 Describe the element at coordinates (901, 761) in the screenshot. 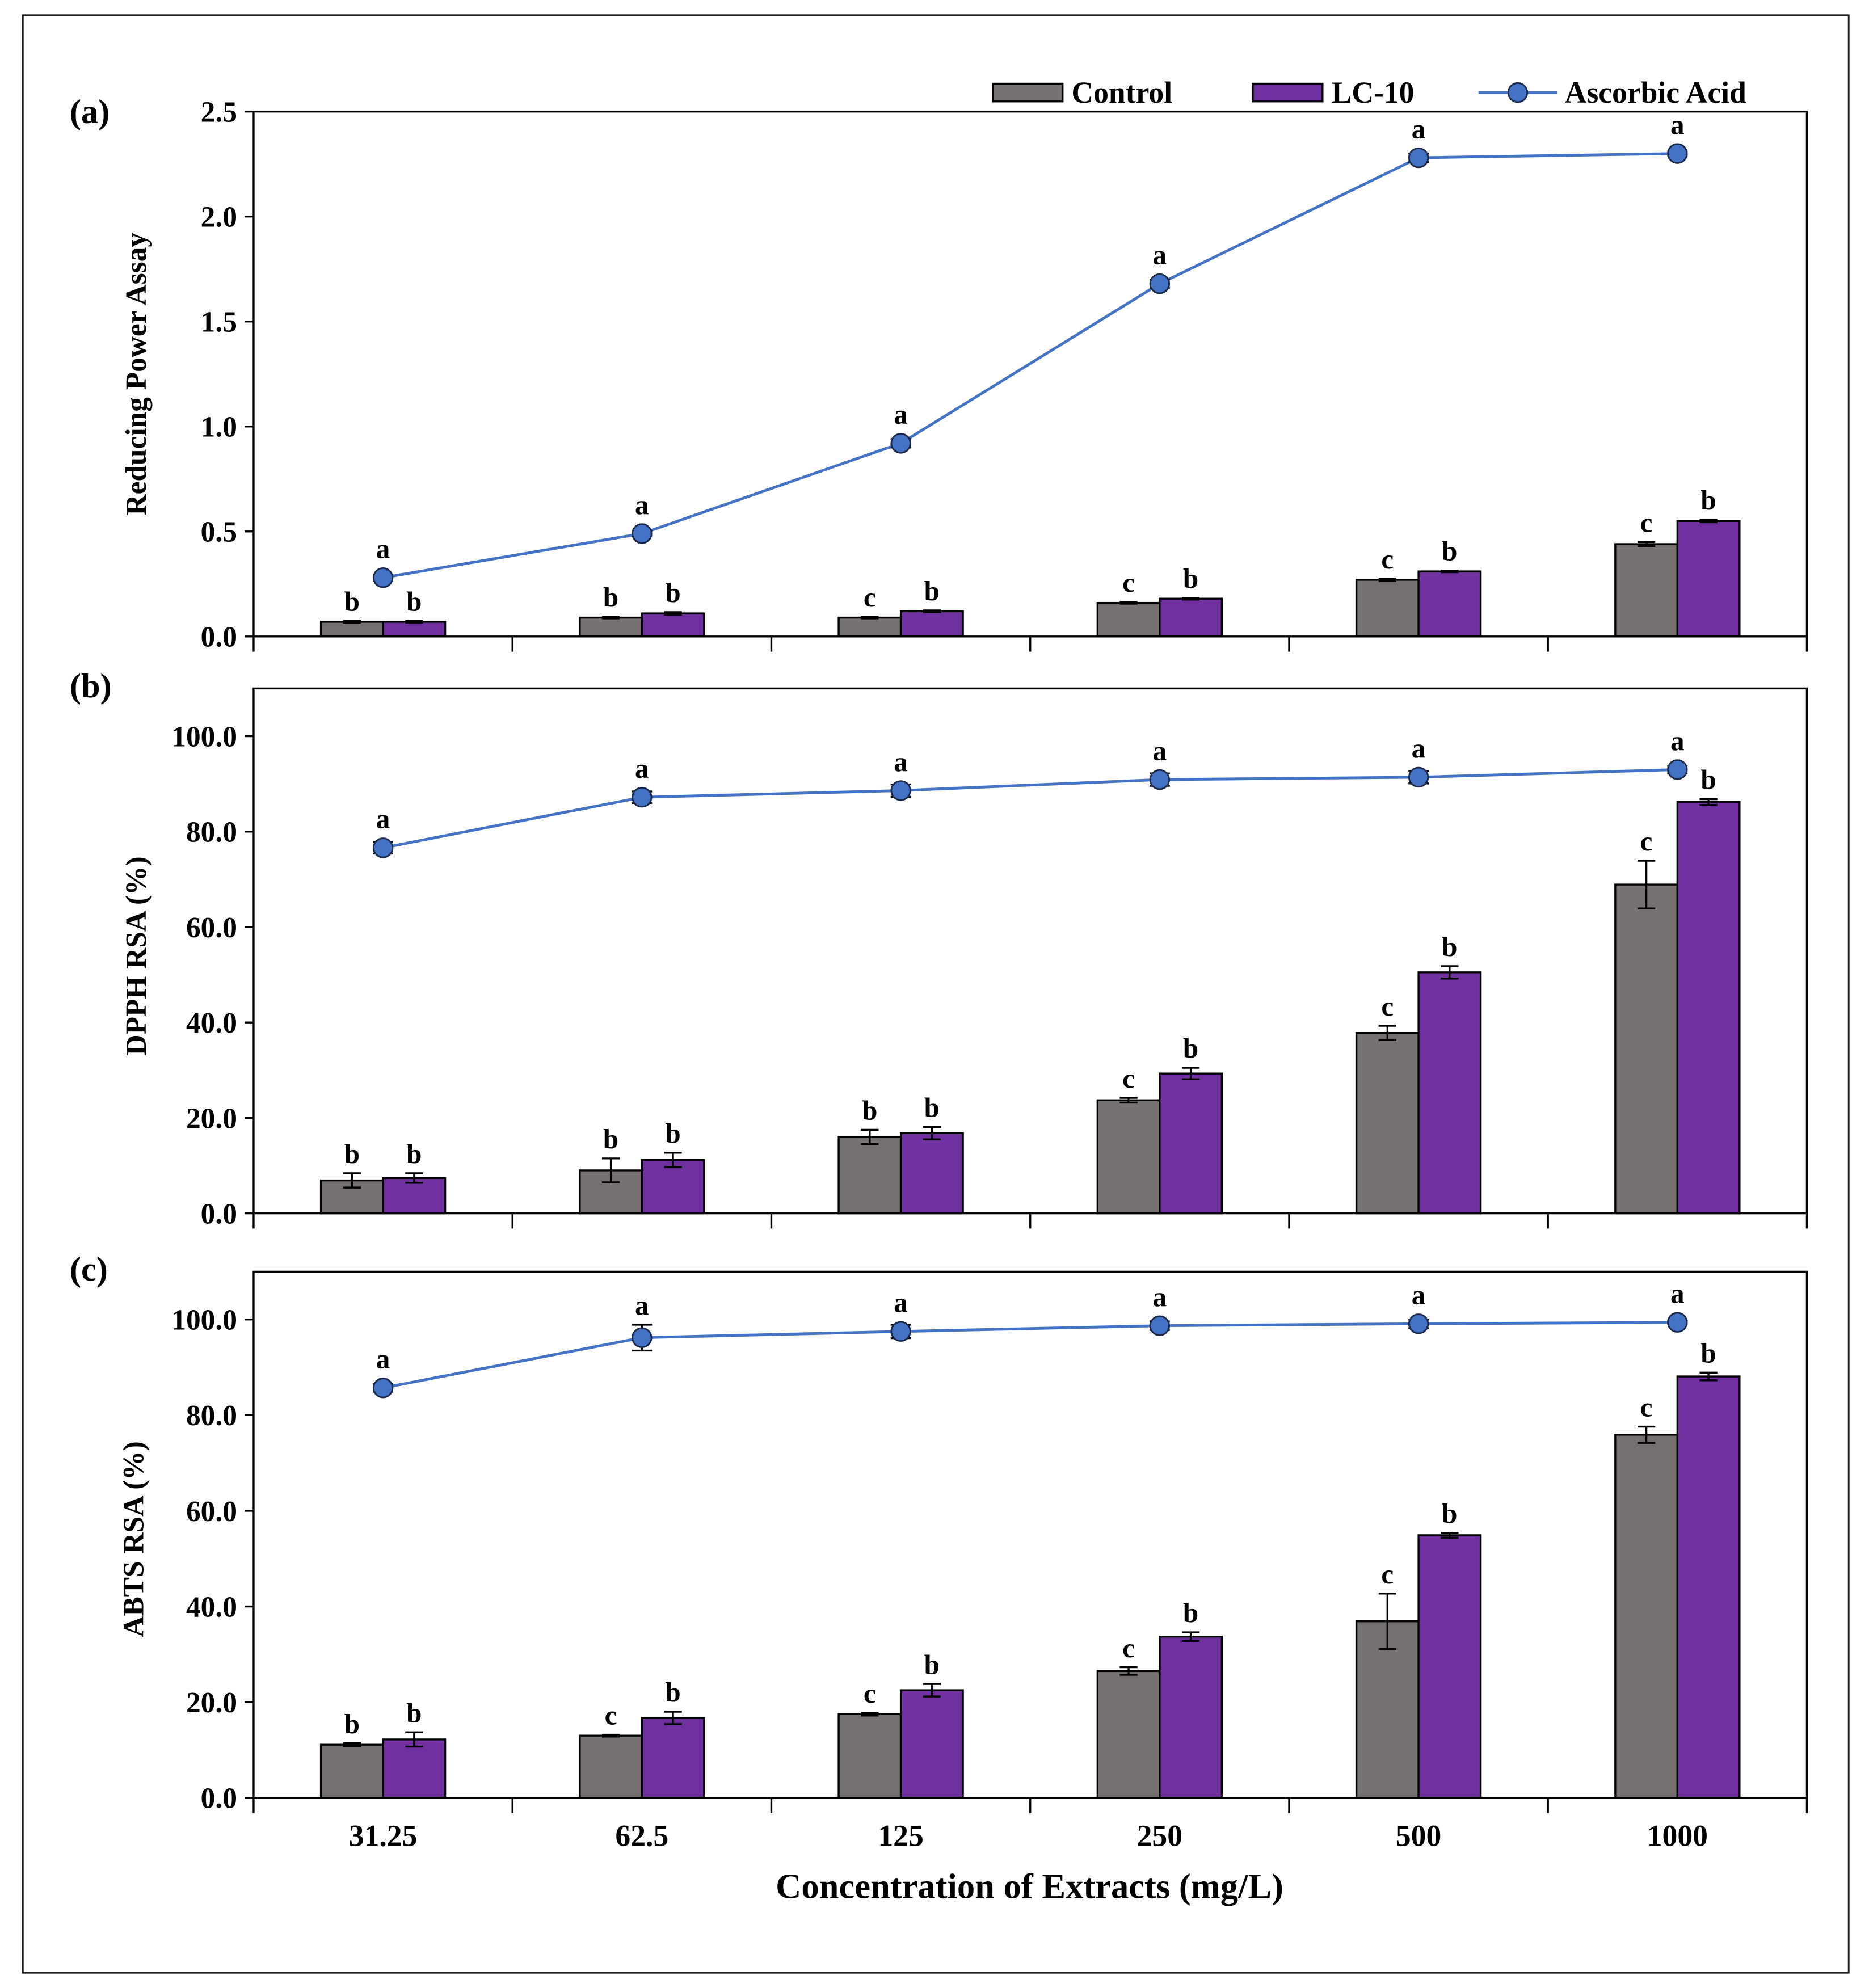

I see `panel-b-ascorbic-acid-letter-3: a` at that location.